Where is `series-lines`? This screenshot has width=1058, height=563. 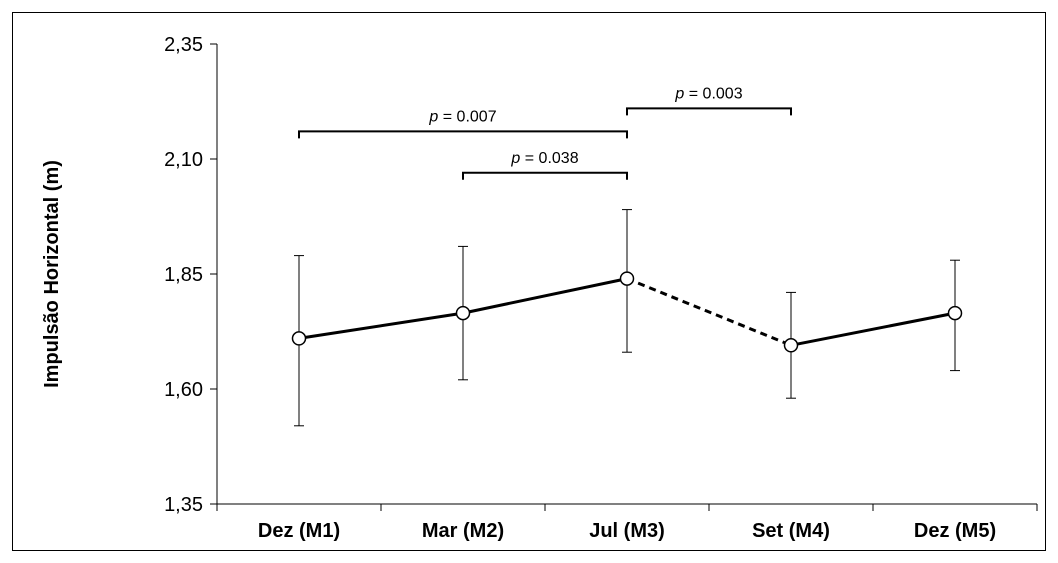
series-lines is located at coordinates (627, 312).